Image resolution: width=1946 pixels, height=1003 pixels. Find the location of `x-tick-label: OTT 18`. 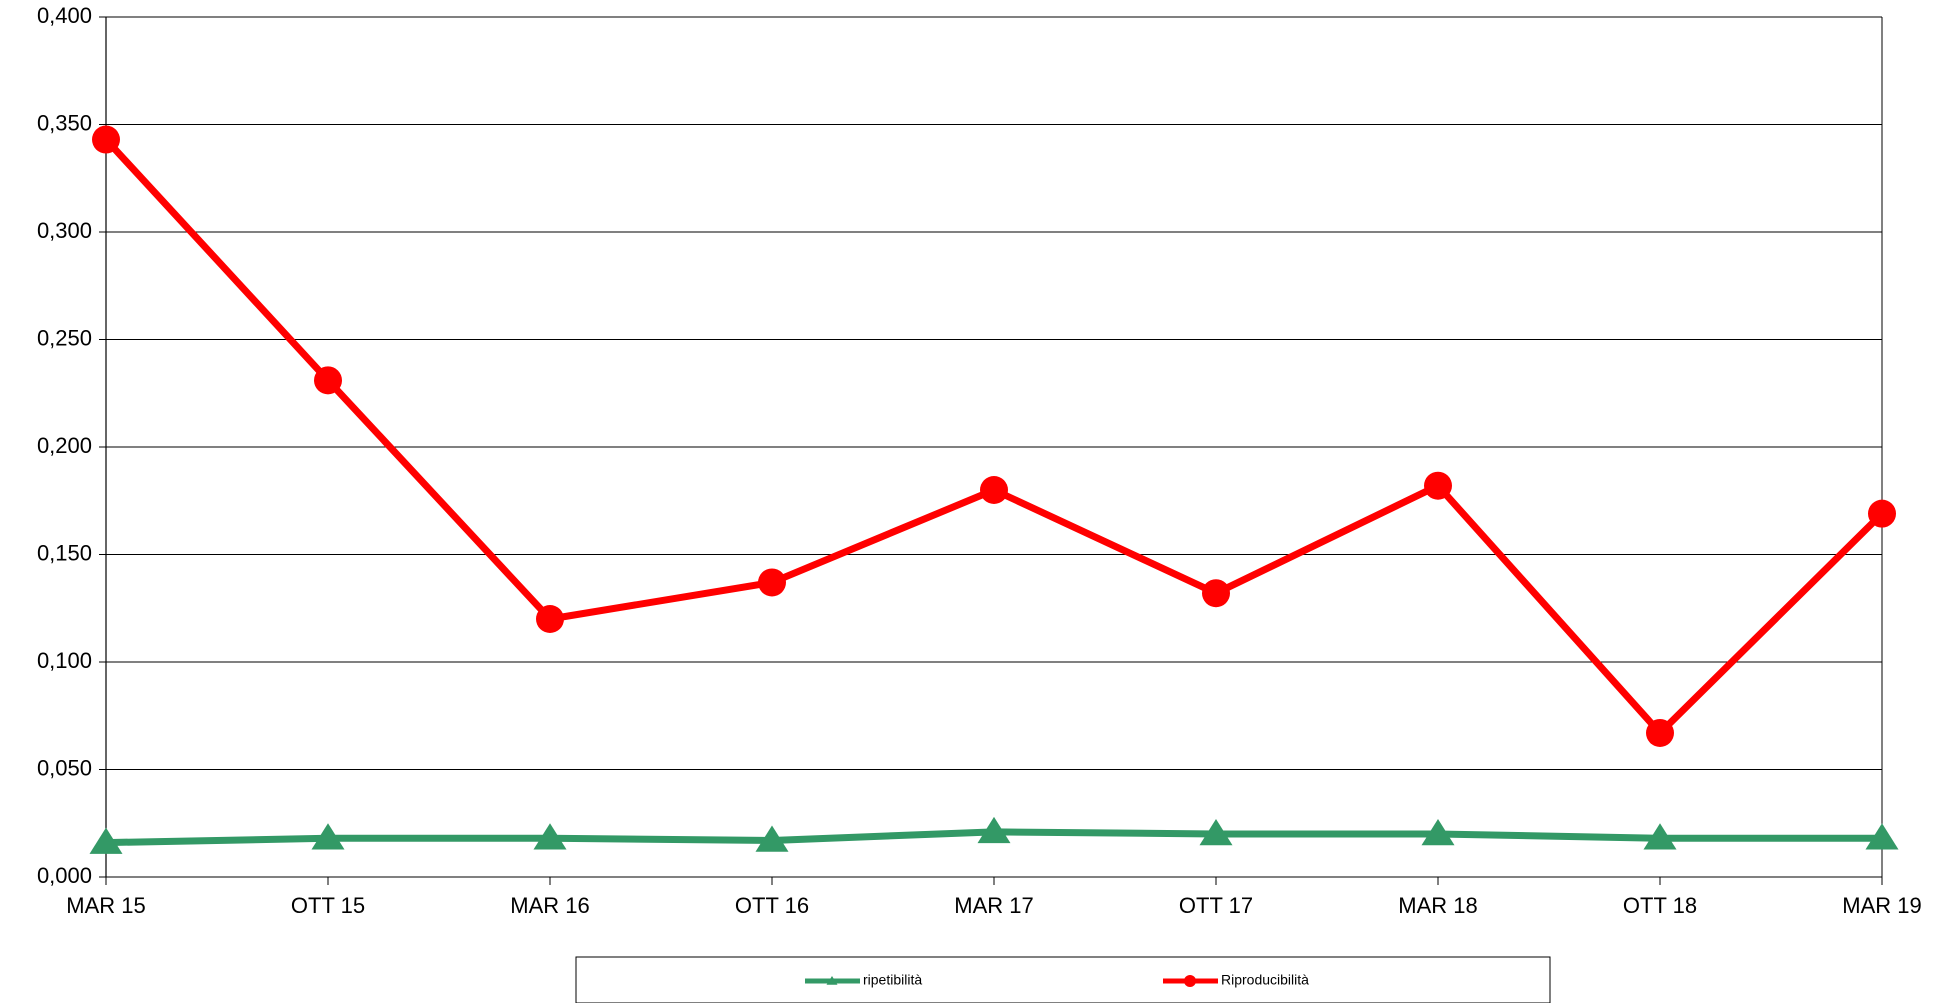

x-tick-label: OTT 18 is located at coordinates (1660, 905).